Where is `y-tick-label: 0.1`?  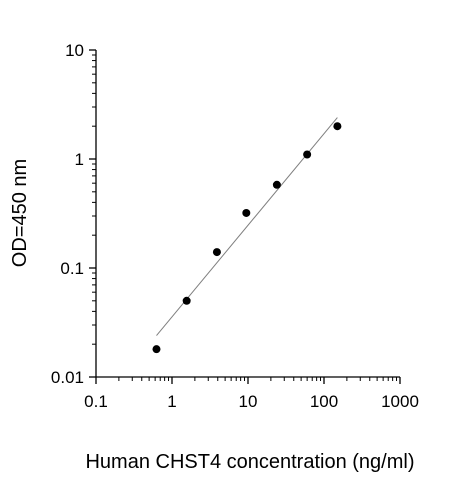 y-tick-label: 0.1 is located at coordinates (72, 268).